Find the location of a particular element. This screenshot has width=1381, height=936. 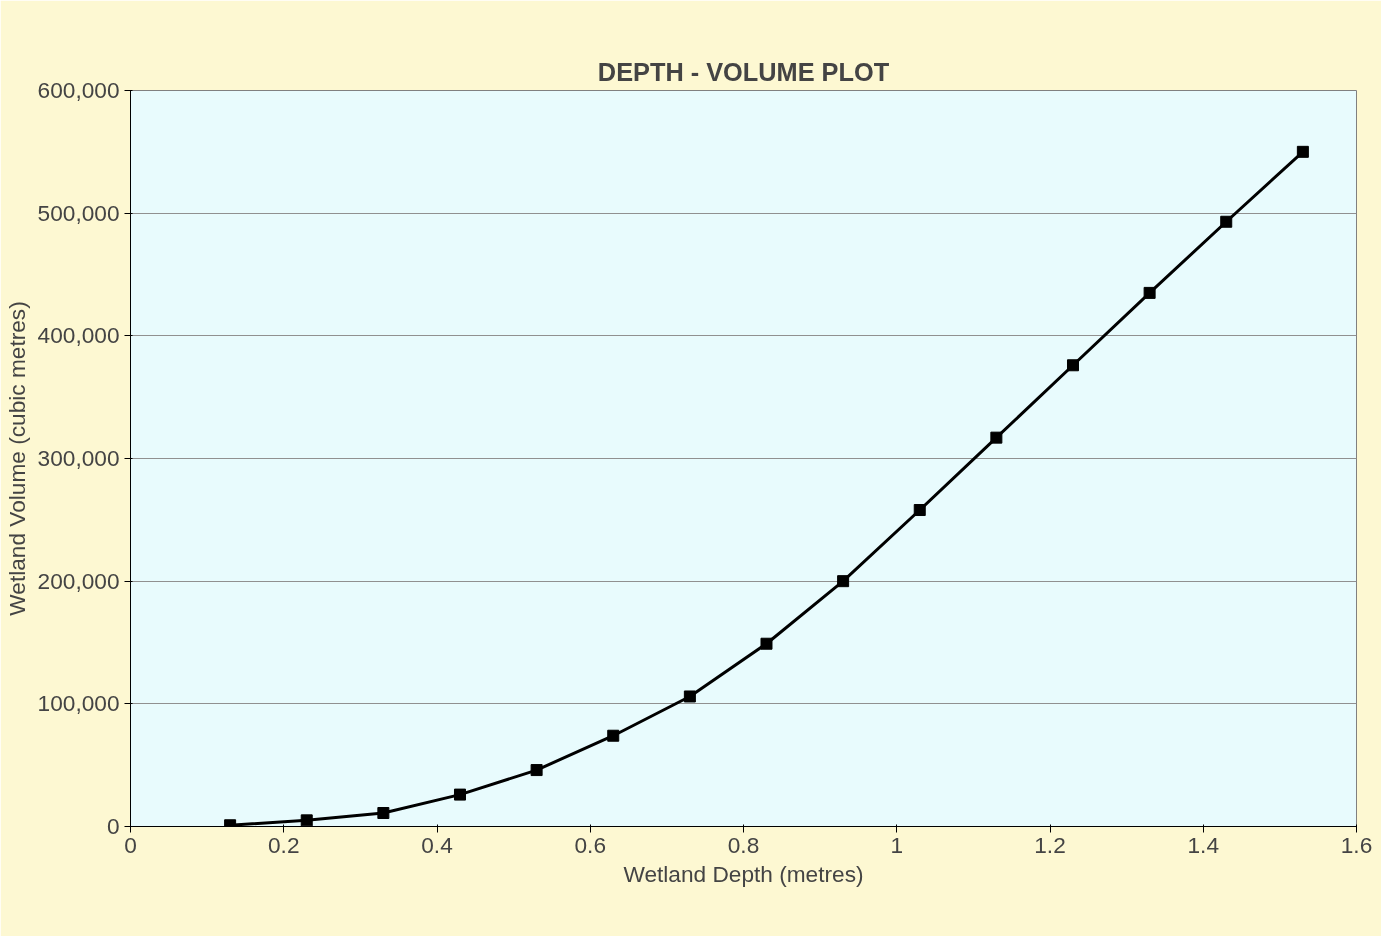

y-axis-title: Wetland Volume (cubic metres) is located at coordinates (16, 458).